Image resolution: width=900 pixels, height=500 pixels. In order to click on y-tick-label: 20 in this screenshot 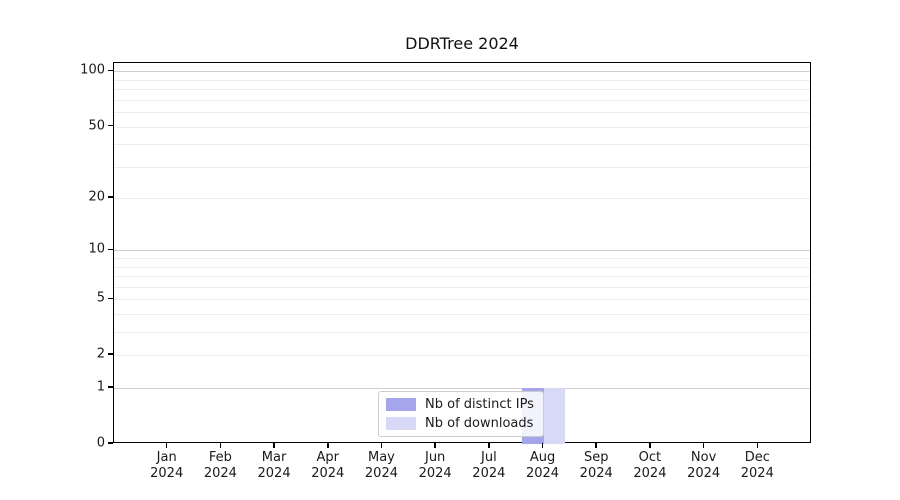, I will do `click(96, 197)`.